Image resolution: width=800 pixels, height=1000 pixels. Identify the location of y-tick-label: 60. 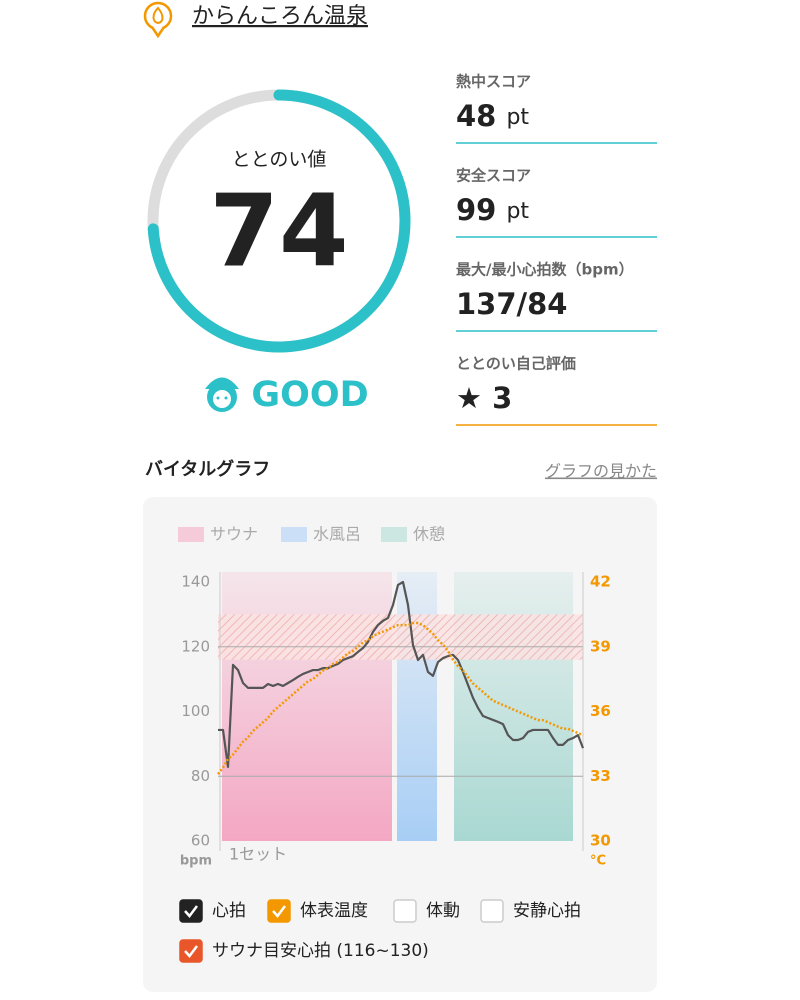
(200, 841).